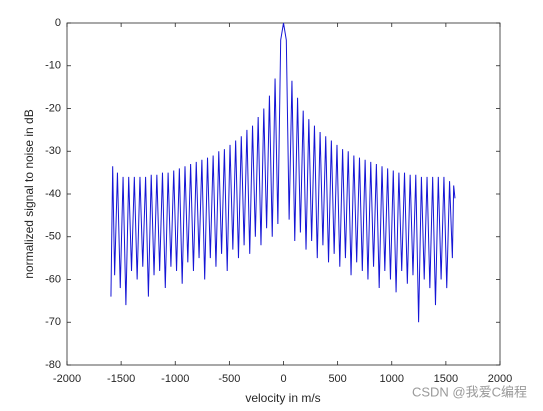 Image resolution: width=543 pixels, height=411 pixels. Describe the element at coordinates (53, 322) in the screenshot. I see `y-tick-label: -70` at that location.